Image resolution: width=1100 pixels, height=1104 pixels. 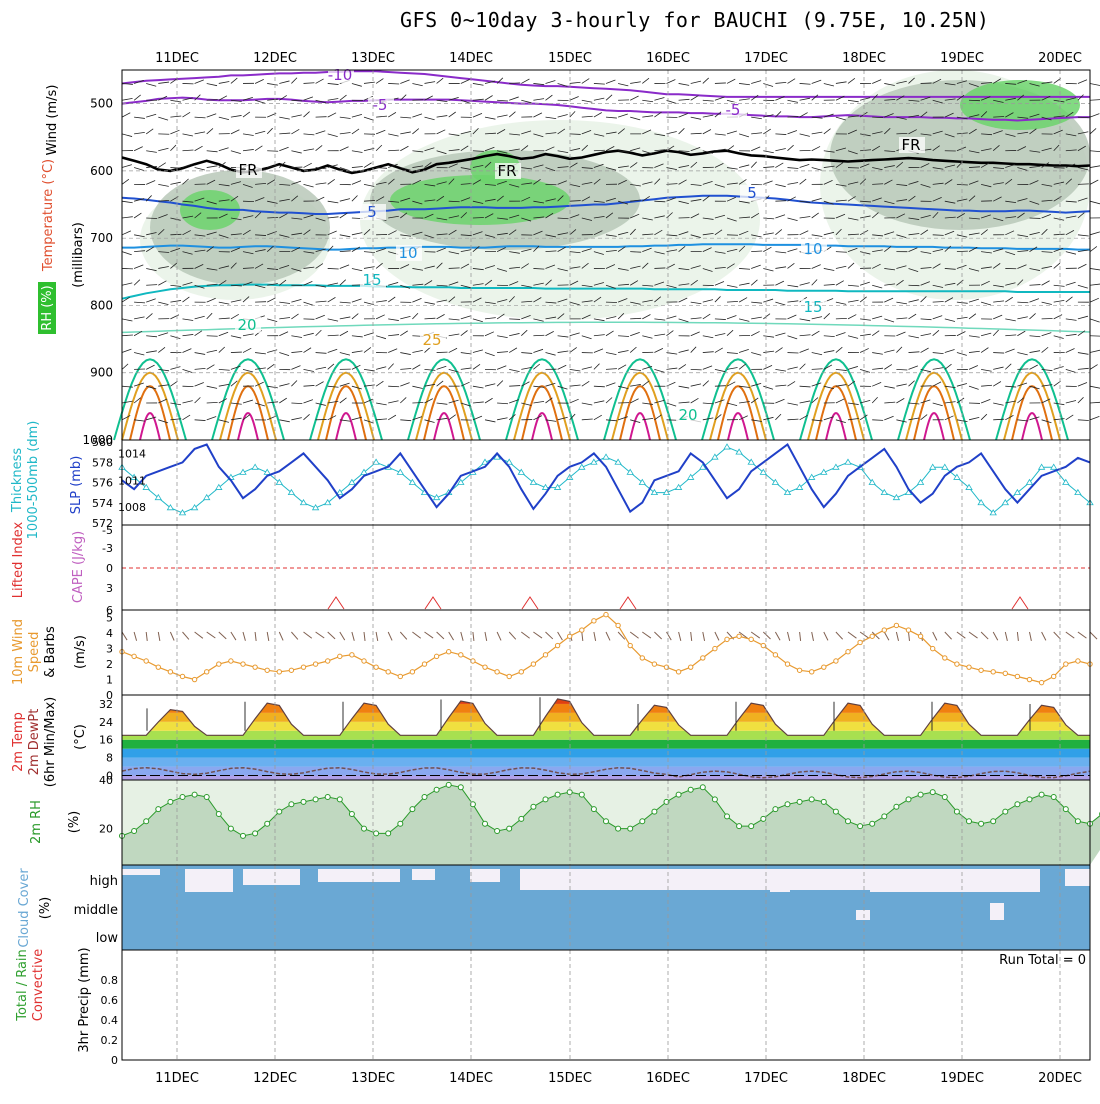 What do you see at coordinates (606, 456) in the screenshot?
I see `thickness-point` at bounding box center [606, 456].